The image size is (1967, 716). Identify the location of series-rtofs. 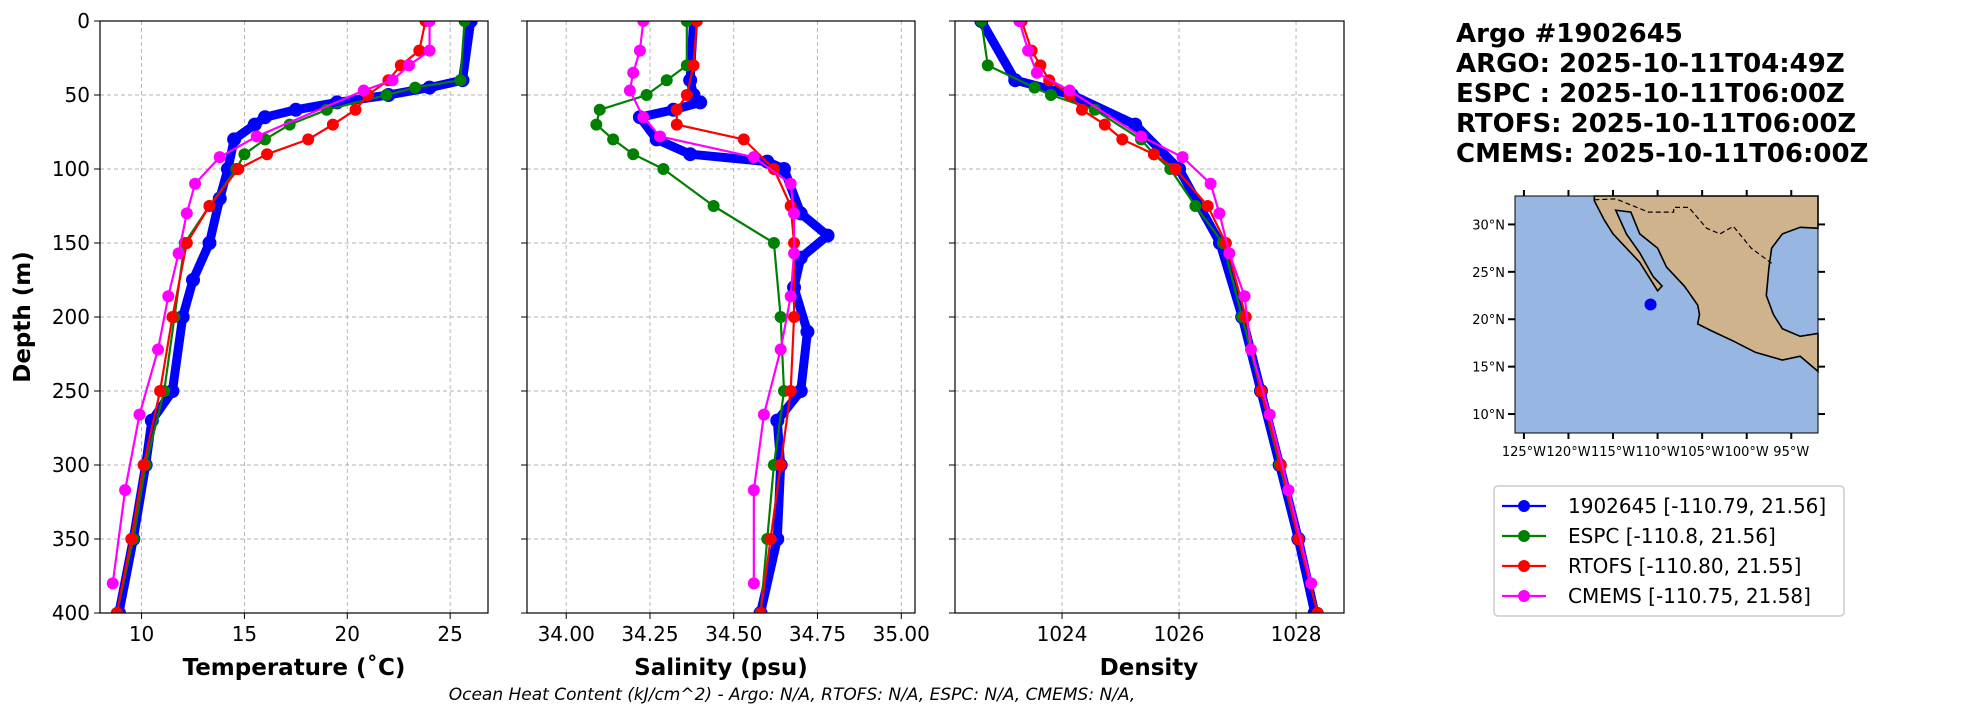
(735, 317).